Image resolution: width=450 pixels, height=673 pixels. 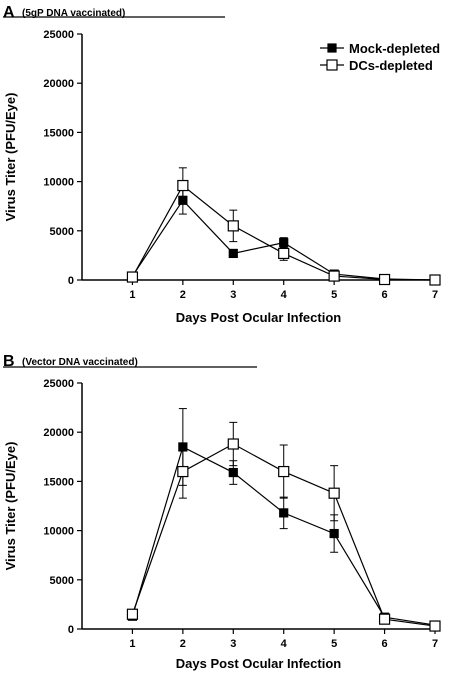 I want to click on series-dcs-depleted, so click(x=283, y=226).